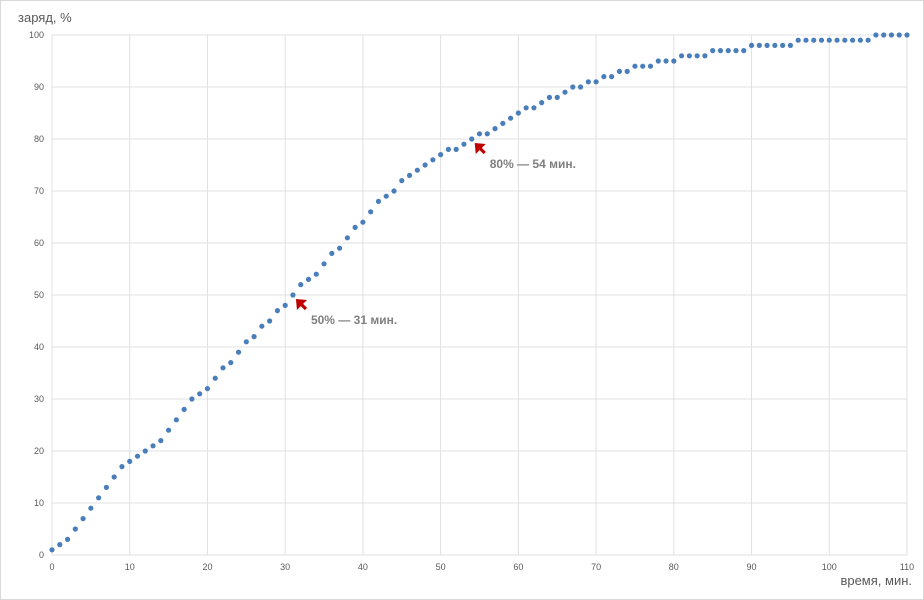 The width and height of the screenshot is (924, 600). What do you see at coordinates (363, 567) in the screenshot?
I see `x-tick-label: 40` at bounding box center [363, 567].